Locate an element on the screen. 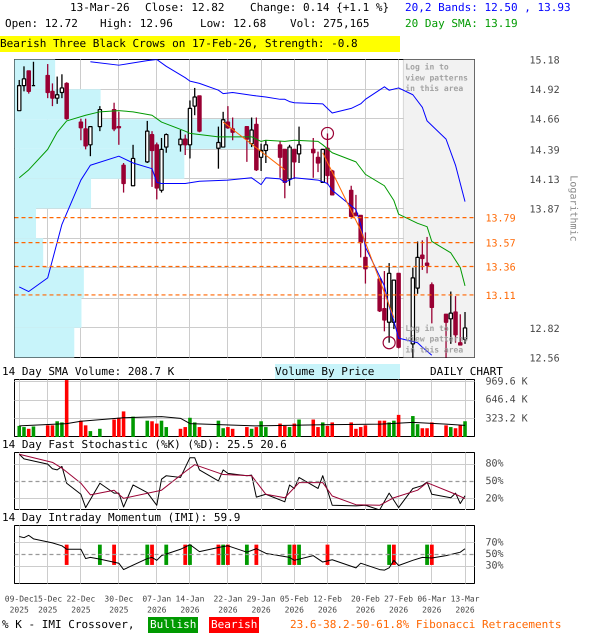 Image resolution: width=600 pixels, height=640 pixels. text: Change: 0.14 {+1.1 %} is located at coordinates (320, 8).